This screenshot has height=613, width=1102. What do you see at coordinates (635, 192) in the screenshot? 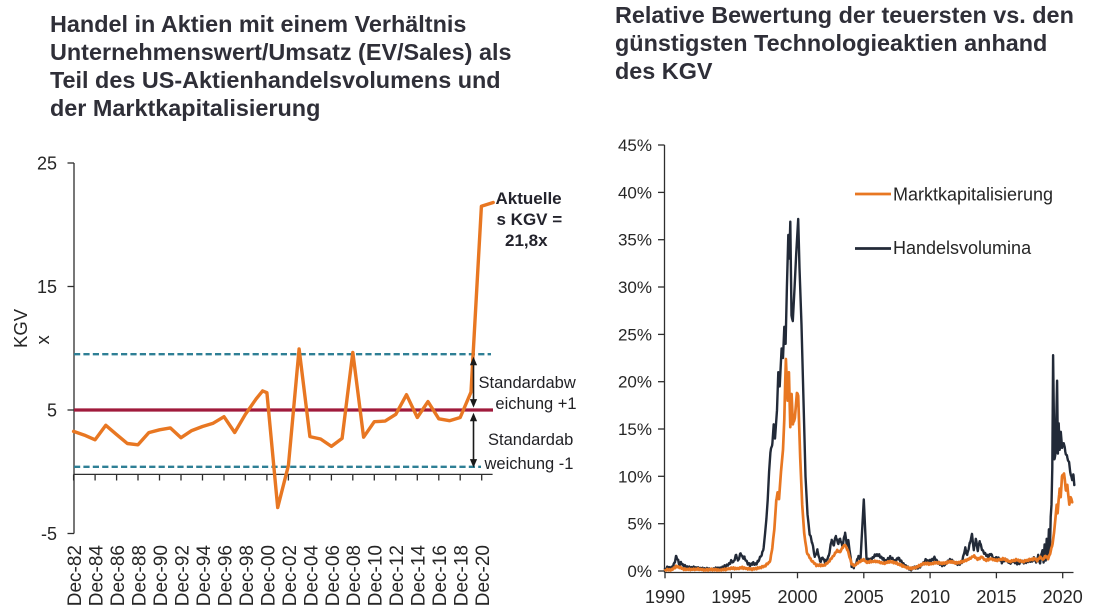
I see `svg-text: 40%` at bounding box center [635, 192].